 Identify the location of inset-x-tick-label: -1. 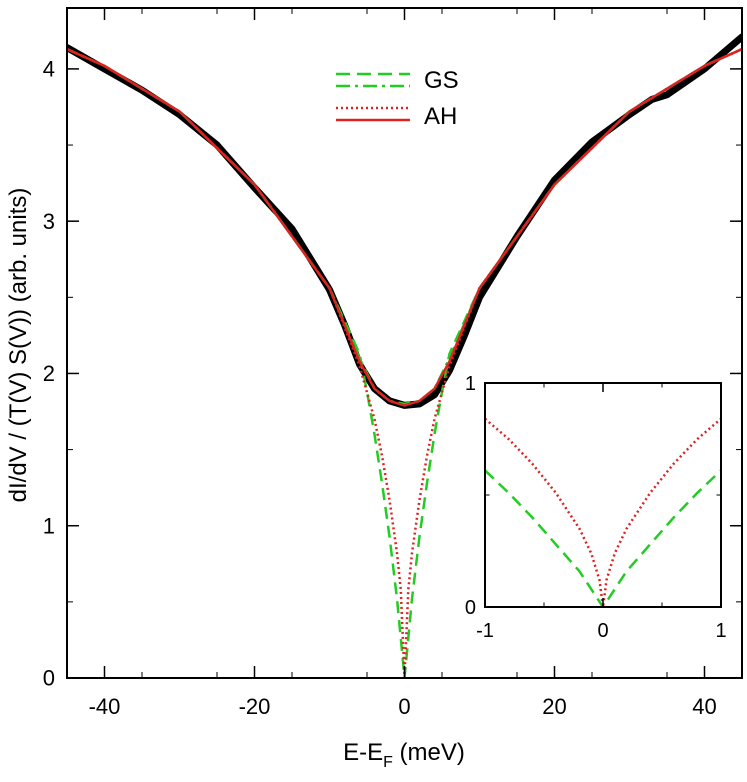
(485, 631).